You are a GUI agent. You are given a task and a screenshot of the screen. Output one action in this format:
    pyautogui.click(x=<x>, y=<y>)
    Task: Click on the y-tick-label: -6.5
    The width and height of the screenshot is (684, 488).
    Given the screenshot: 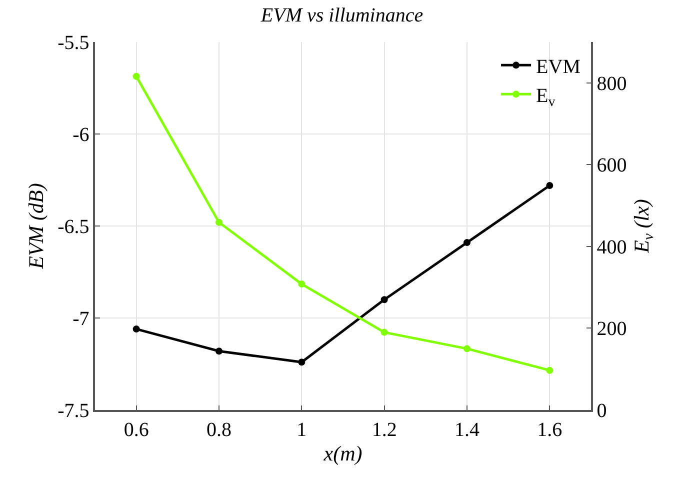 What is the action you would take?
    pyautogui.click(x=74, y=227)
    